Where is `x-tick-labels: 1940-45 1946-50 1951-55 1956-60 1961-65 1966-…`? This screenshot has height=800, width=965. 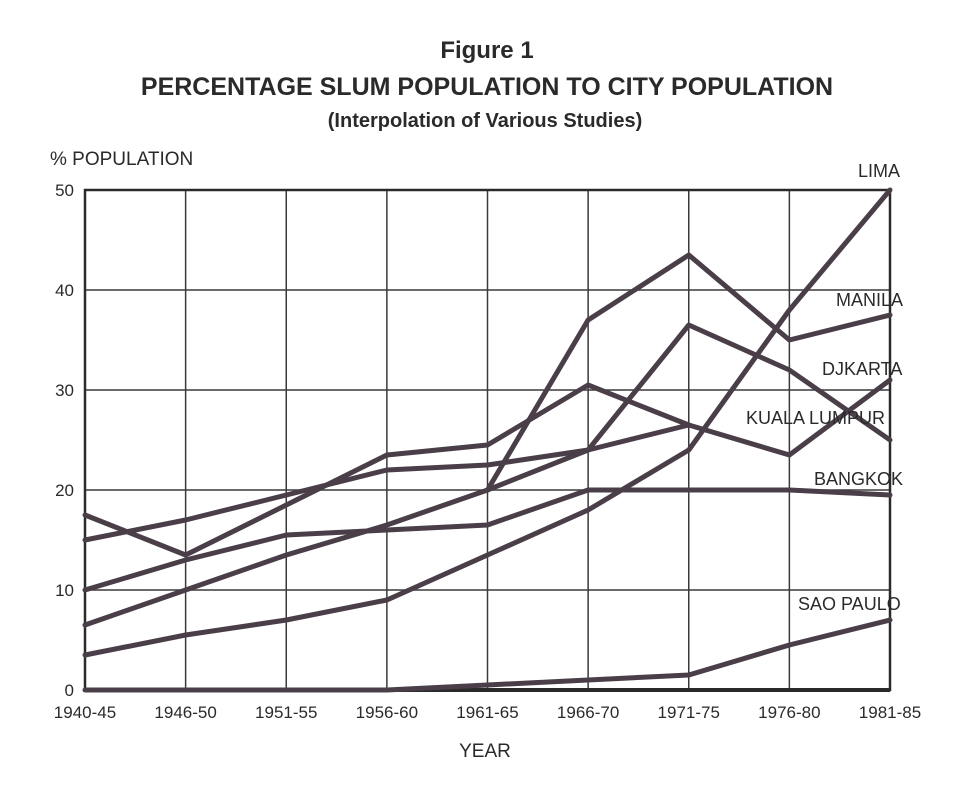
x-tick-labels: 1940-45 1946-50 1951-55 1956-60 1961-65 1966-… is located at coordinates (487, 712).